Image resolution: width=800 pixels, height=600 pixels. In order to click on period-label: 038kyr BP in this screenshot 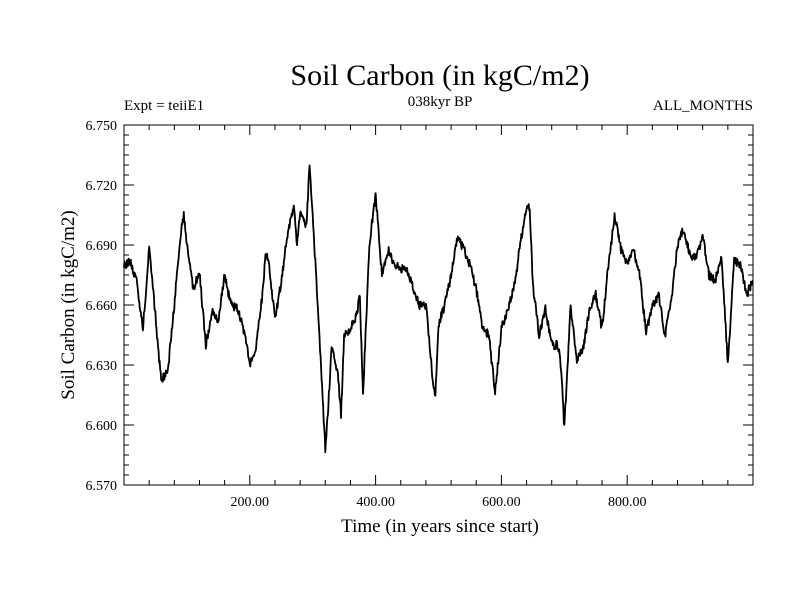, I will do `click(440, 102)`.